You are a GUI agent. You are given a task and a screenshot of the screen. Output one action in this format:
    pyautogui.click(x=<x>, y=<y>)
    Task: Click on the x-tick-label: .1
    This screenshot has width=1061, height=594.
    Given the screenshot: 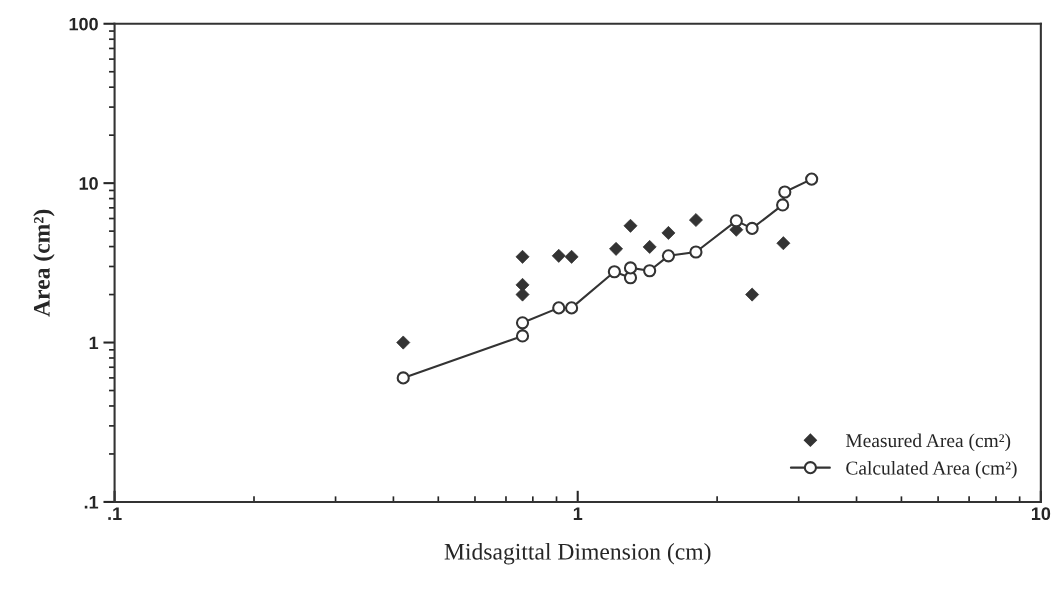 What is the action you would take?
    pyautogui.click(x=115, y=513)
    